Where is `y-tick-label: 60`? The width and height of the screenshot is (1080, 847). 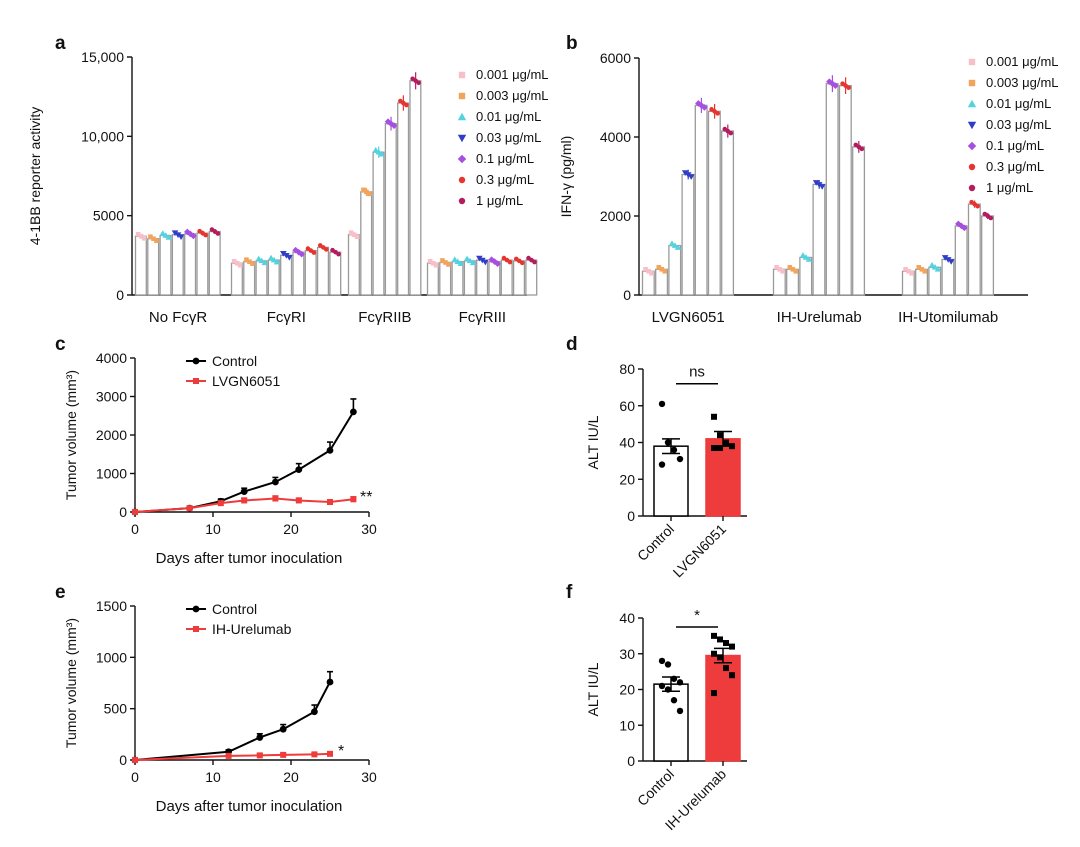 y-tick-label: 60 is located at coordinates (627, 406).